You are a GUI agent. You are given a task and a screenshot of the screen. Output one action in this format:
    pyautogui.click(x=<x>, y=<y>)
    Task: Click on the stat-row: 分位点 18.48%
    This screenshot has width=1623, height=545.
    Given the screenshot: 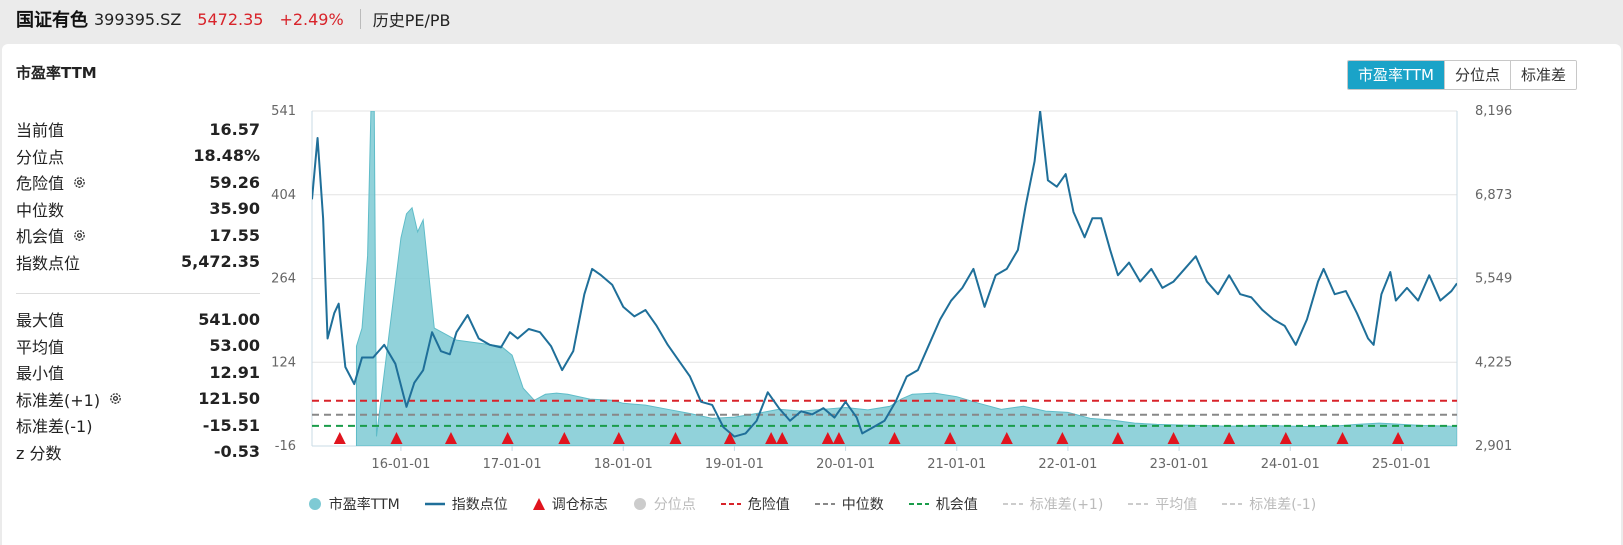 What is the action you would take?
    pyautogui.click(x=138, y=156)
    